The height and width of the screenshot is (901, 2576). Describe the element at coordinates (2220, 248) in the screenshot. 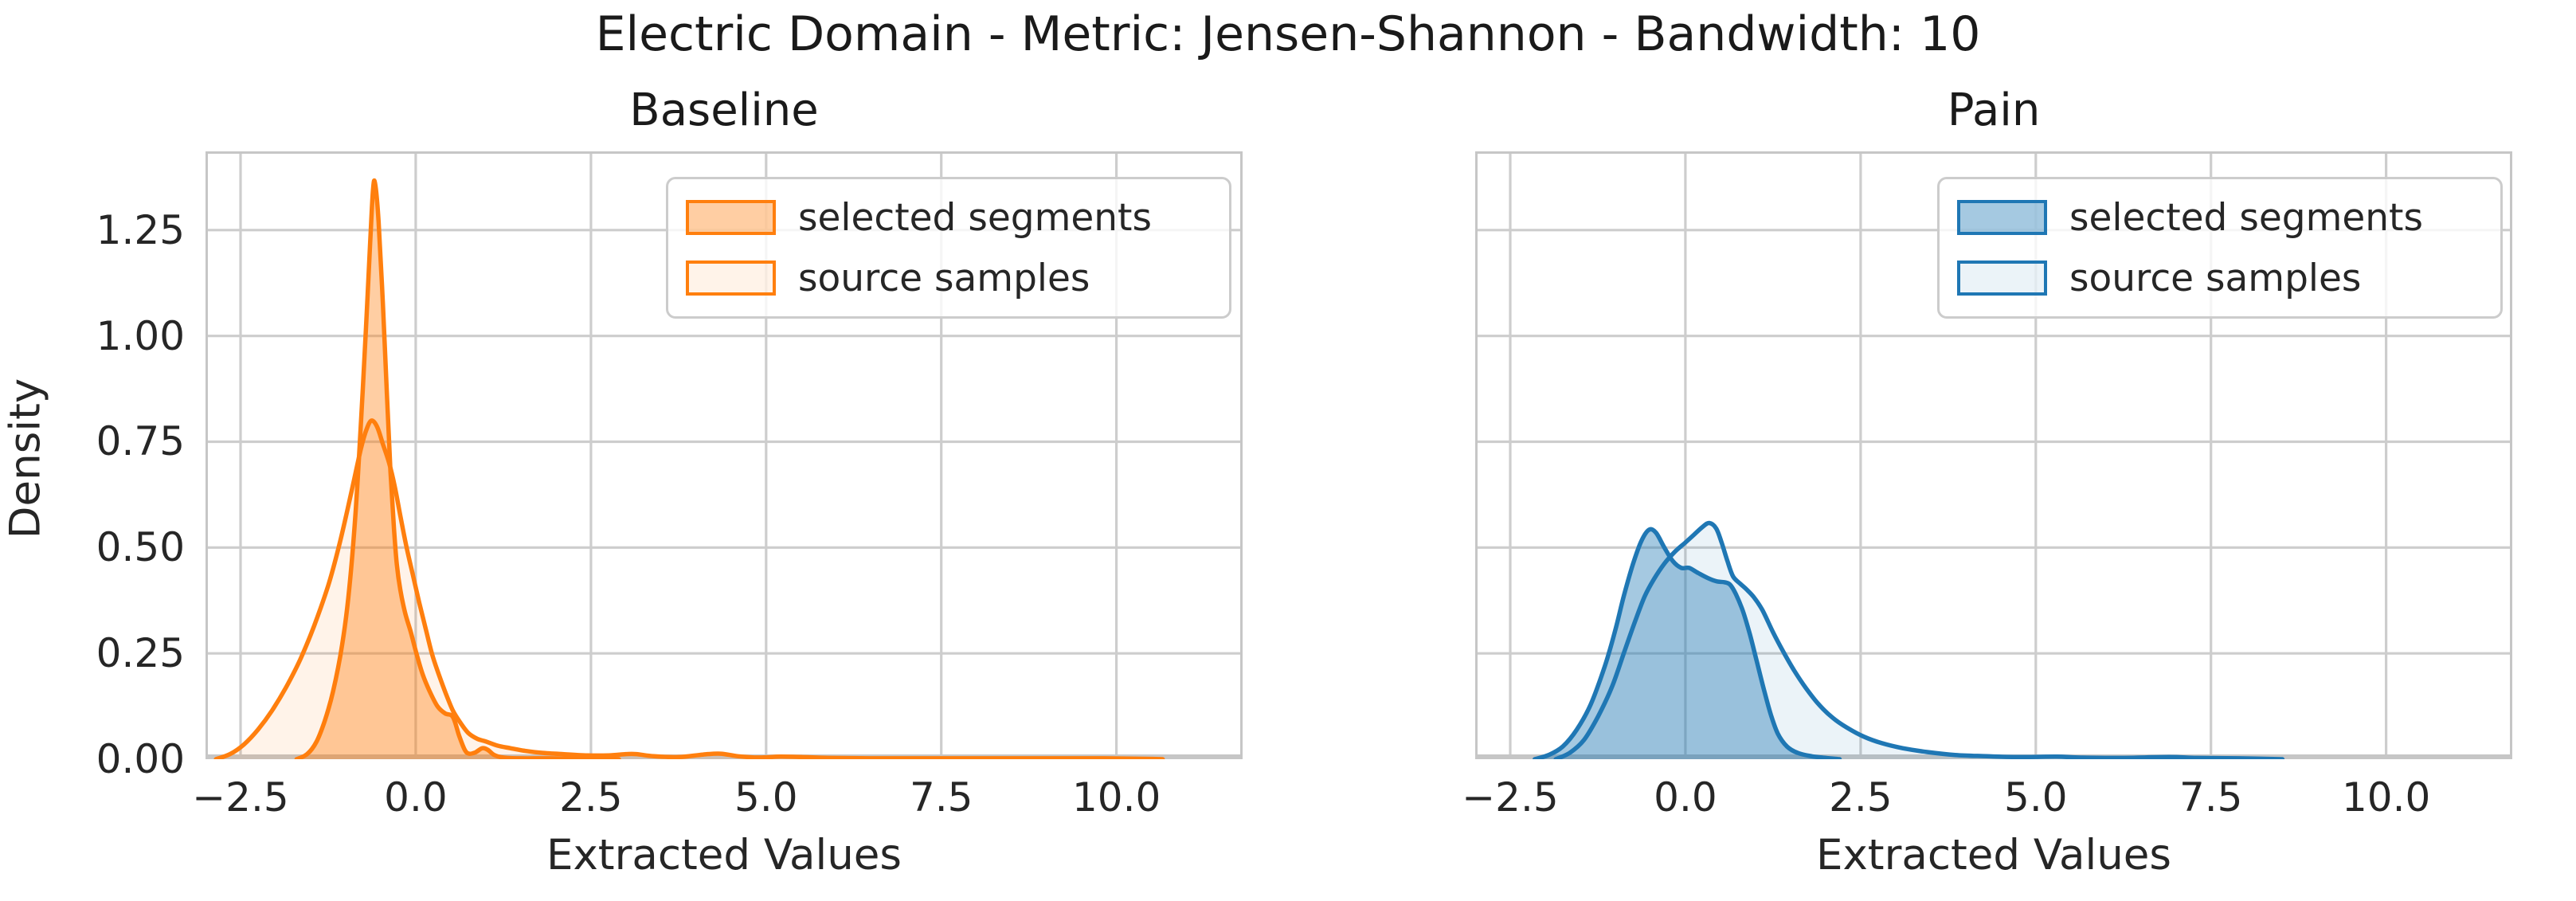

I see `legend-pain: selected segments source samples` at that location.